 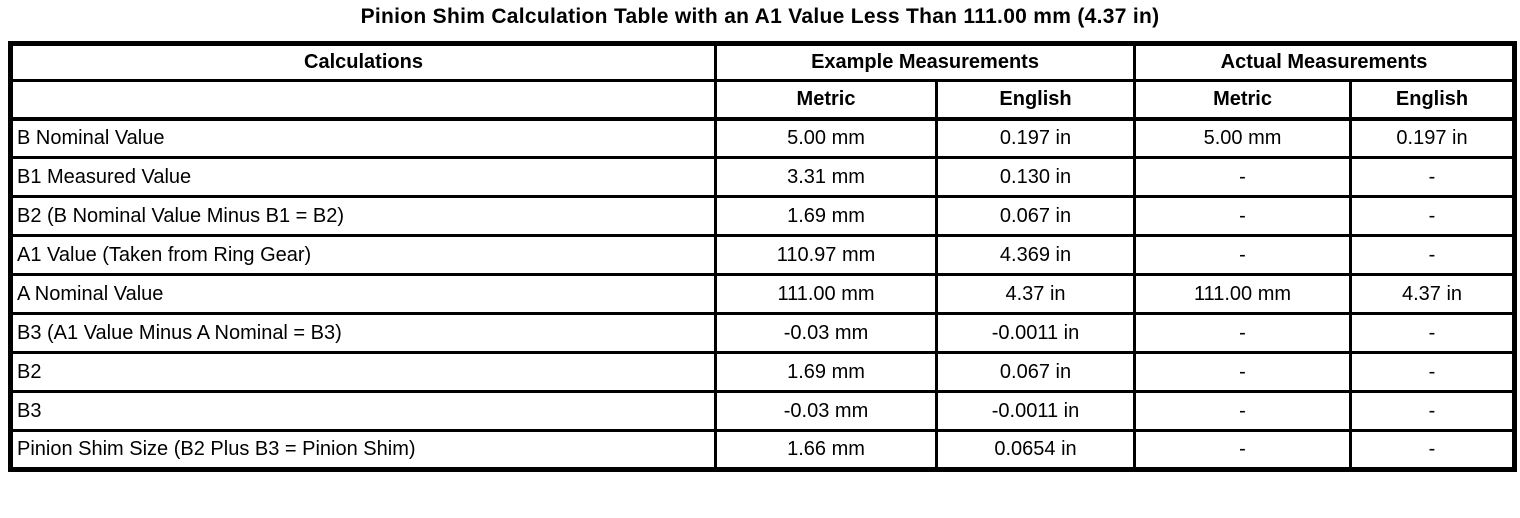 What do you see at coordinates (925, 62) in the screenshot?
I see `col-header-example-measurements: Example Measurements` at bounding box center [925, 62].